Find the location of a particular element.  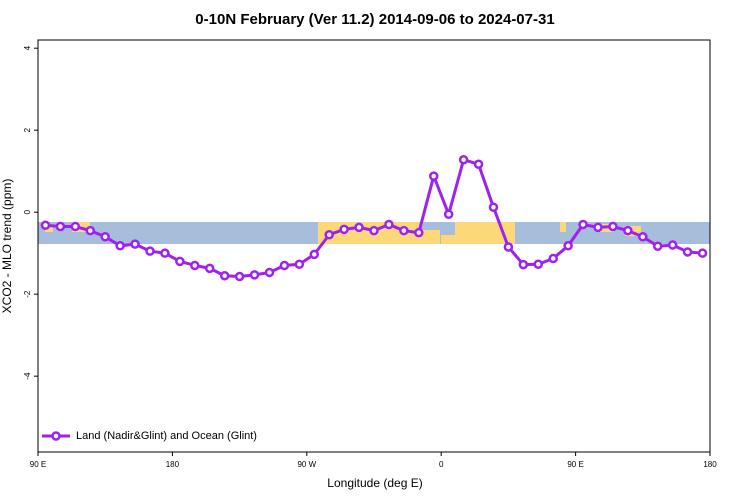

land-africa is located at coordinates (448, 239).